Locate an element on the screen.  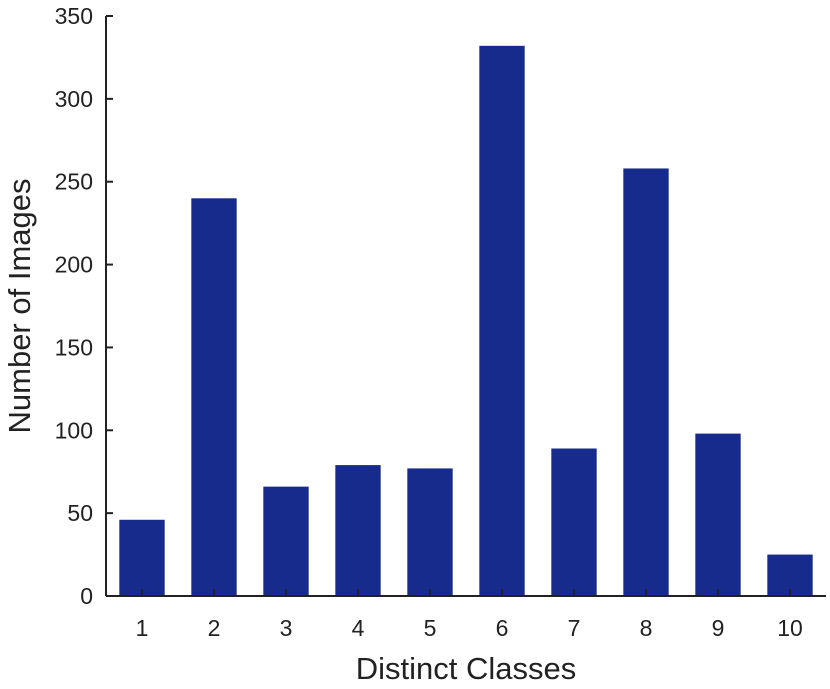
y-tick-label: 200 is located at coordinates (74, 265).